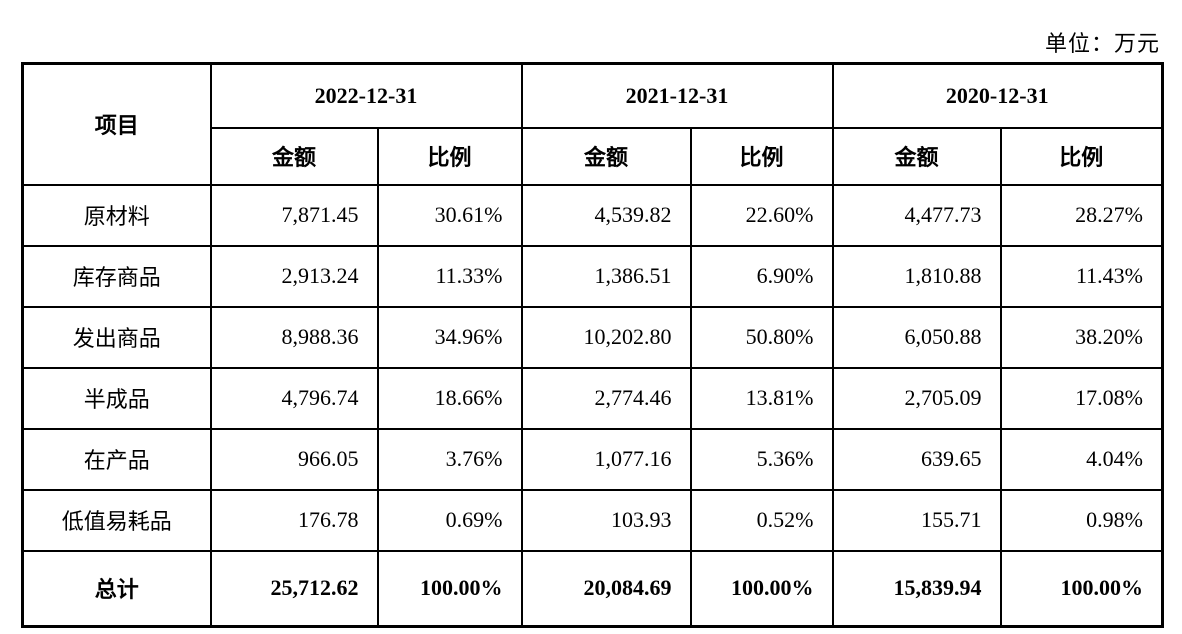  Describe the element at coordinates (116, 520) in the screenshot. I see `row-item-label: 低值易耗品` at that location.